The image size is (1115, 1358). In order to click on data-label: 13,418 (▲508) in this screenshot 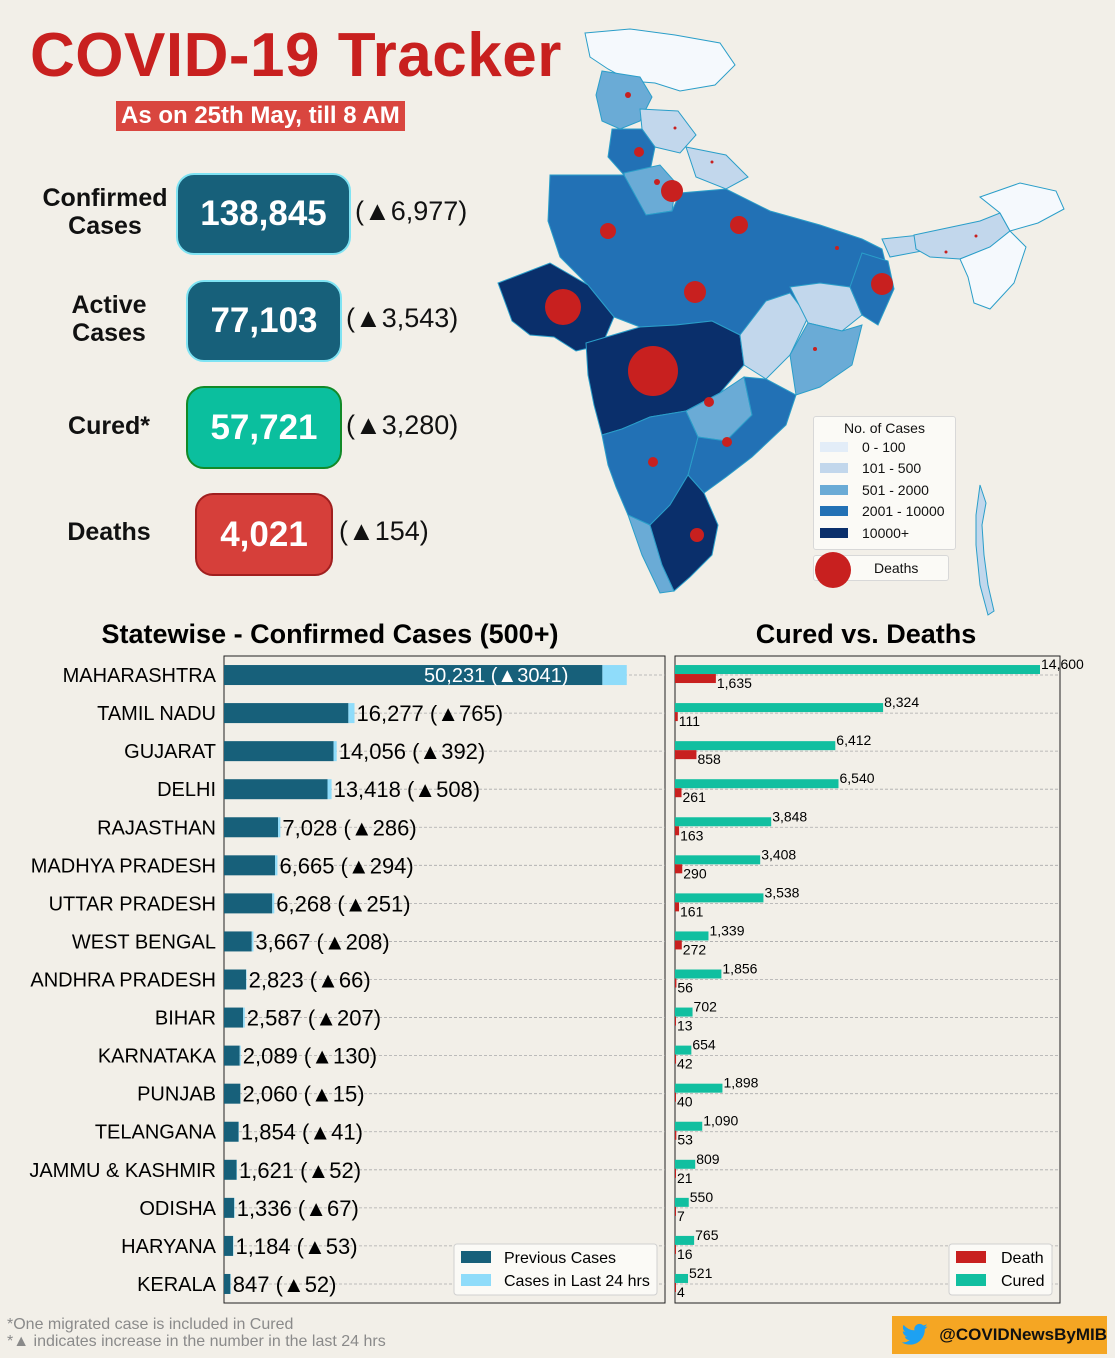, I will do `click(407, 789)`.